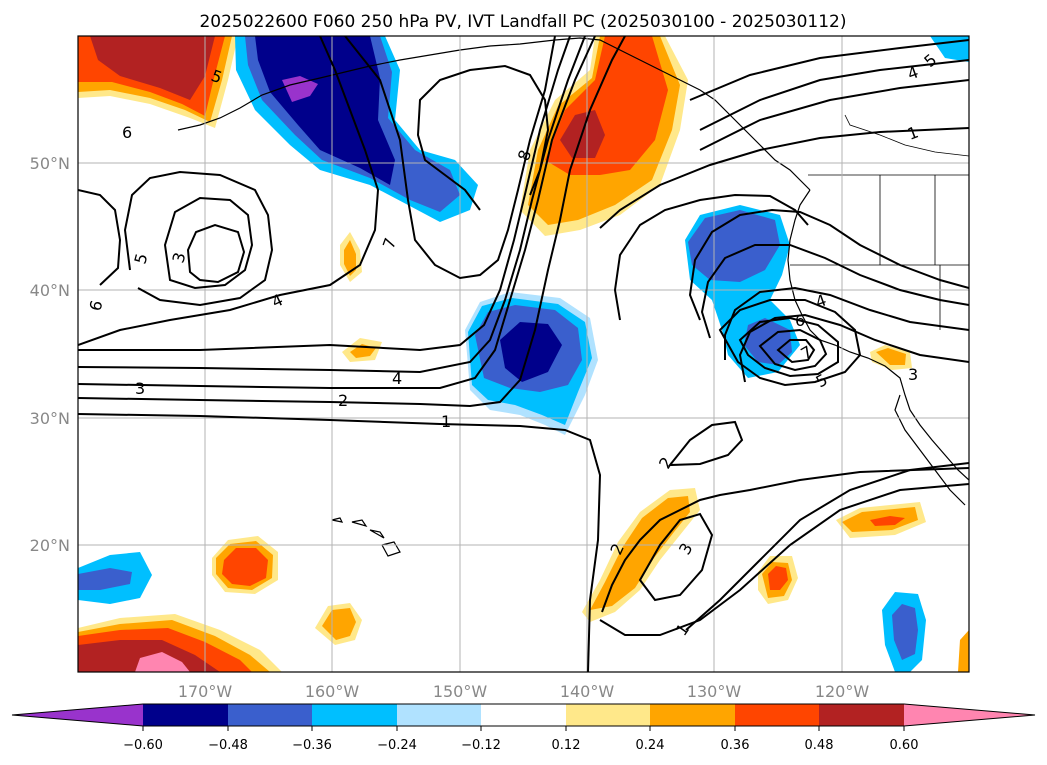 This screenshot has height=765, width=1047. Describe the element at coordinates (483, 137) in the screenshot. I see `contour-8-arc` at that location.